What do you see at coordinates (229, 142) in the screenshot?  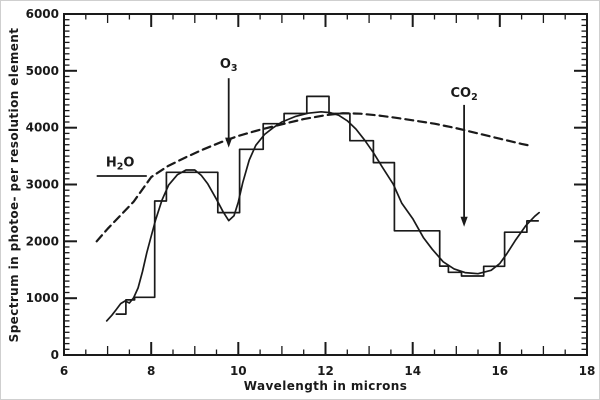 I see `o3-label-arrowhead` at bounding box center [229, 142].